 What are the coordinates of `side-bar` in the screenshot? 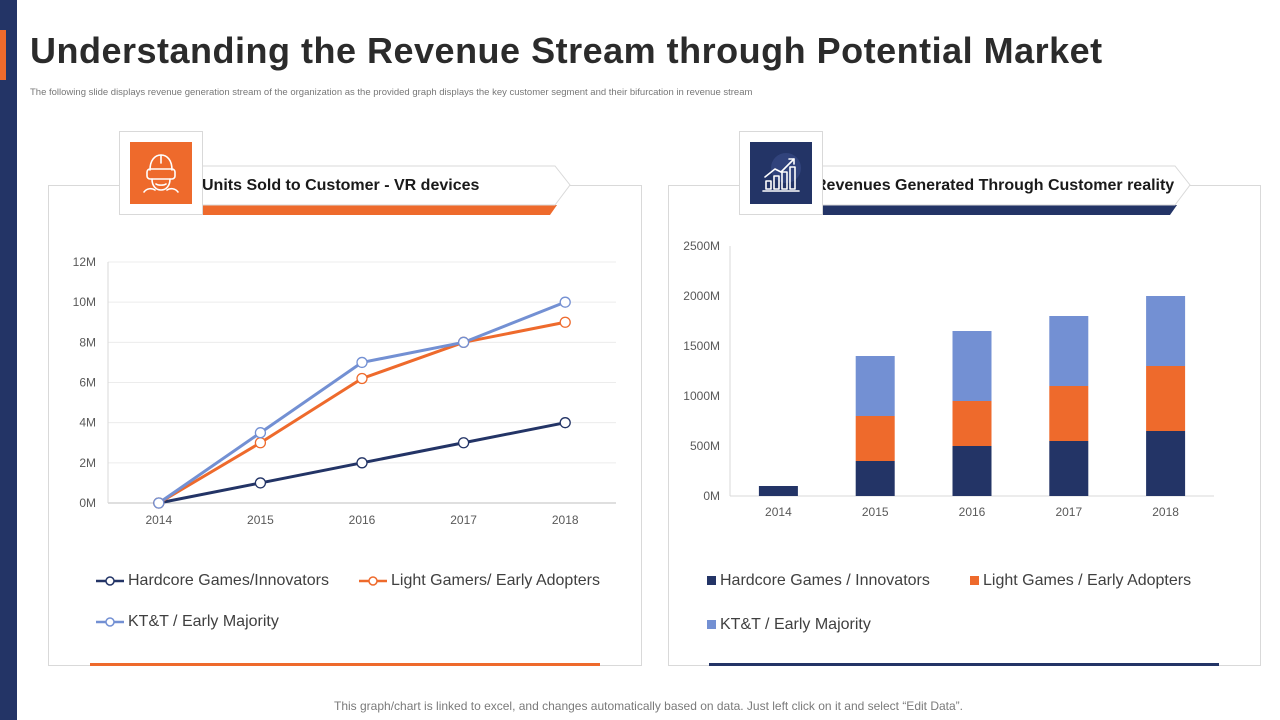 It's located at (8, 360).